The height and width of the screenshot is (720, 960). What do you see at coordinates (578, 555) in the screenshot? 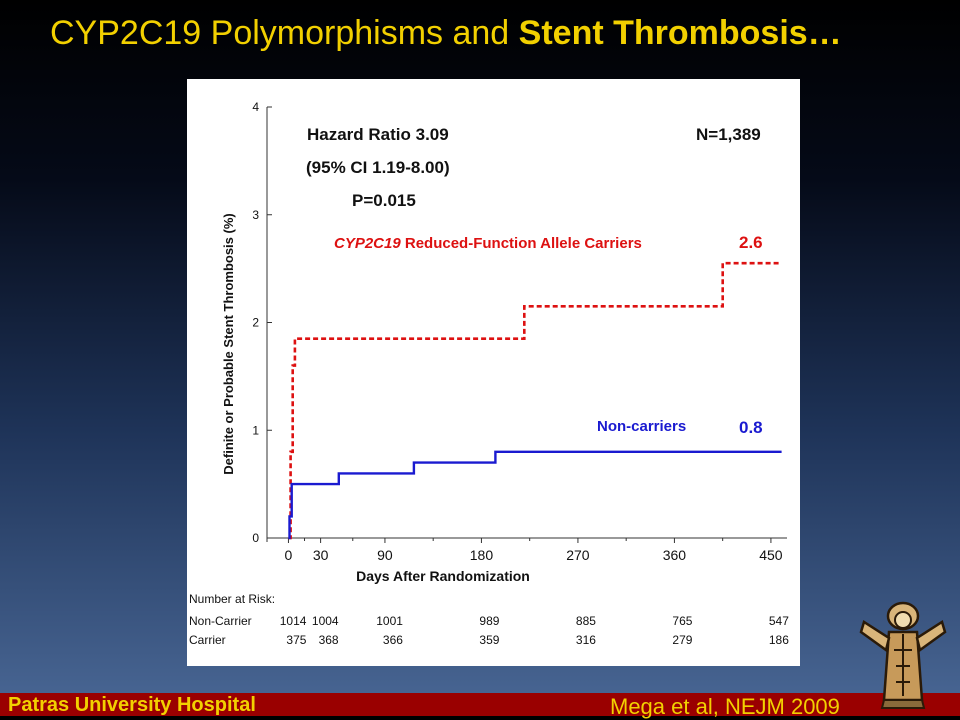
I see `x-tick-label: 270` at bounding box center [578, 555].